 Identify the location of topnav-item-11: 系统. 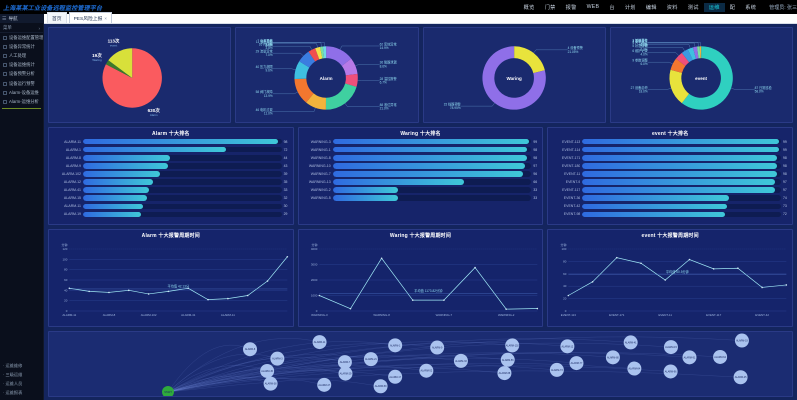
(751, 7).